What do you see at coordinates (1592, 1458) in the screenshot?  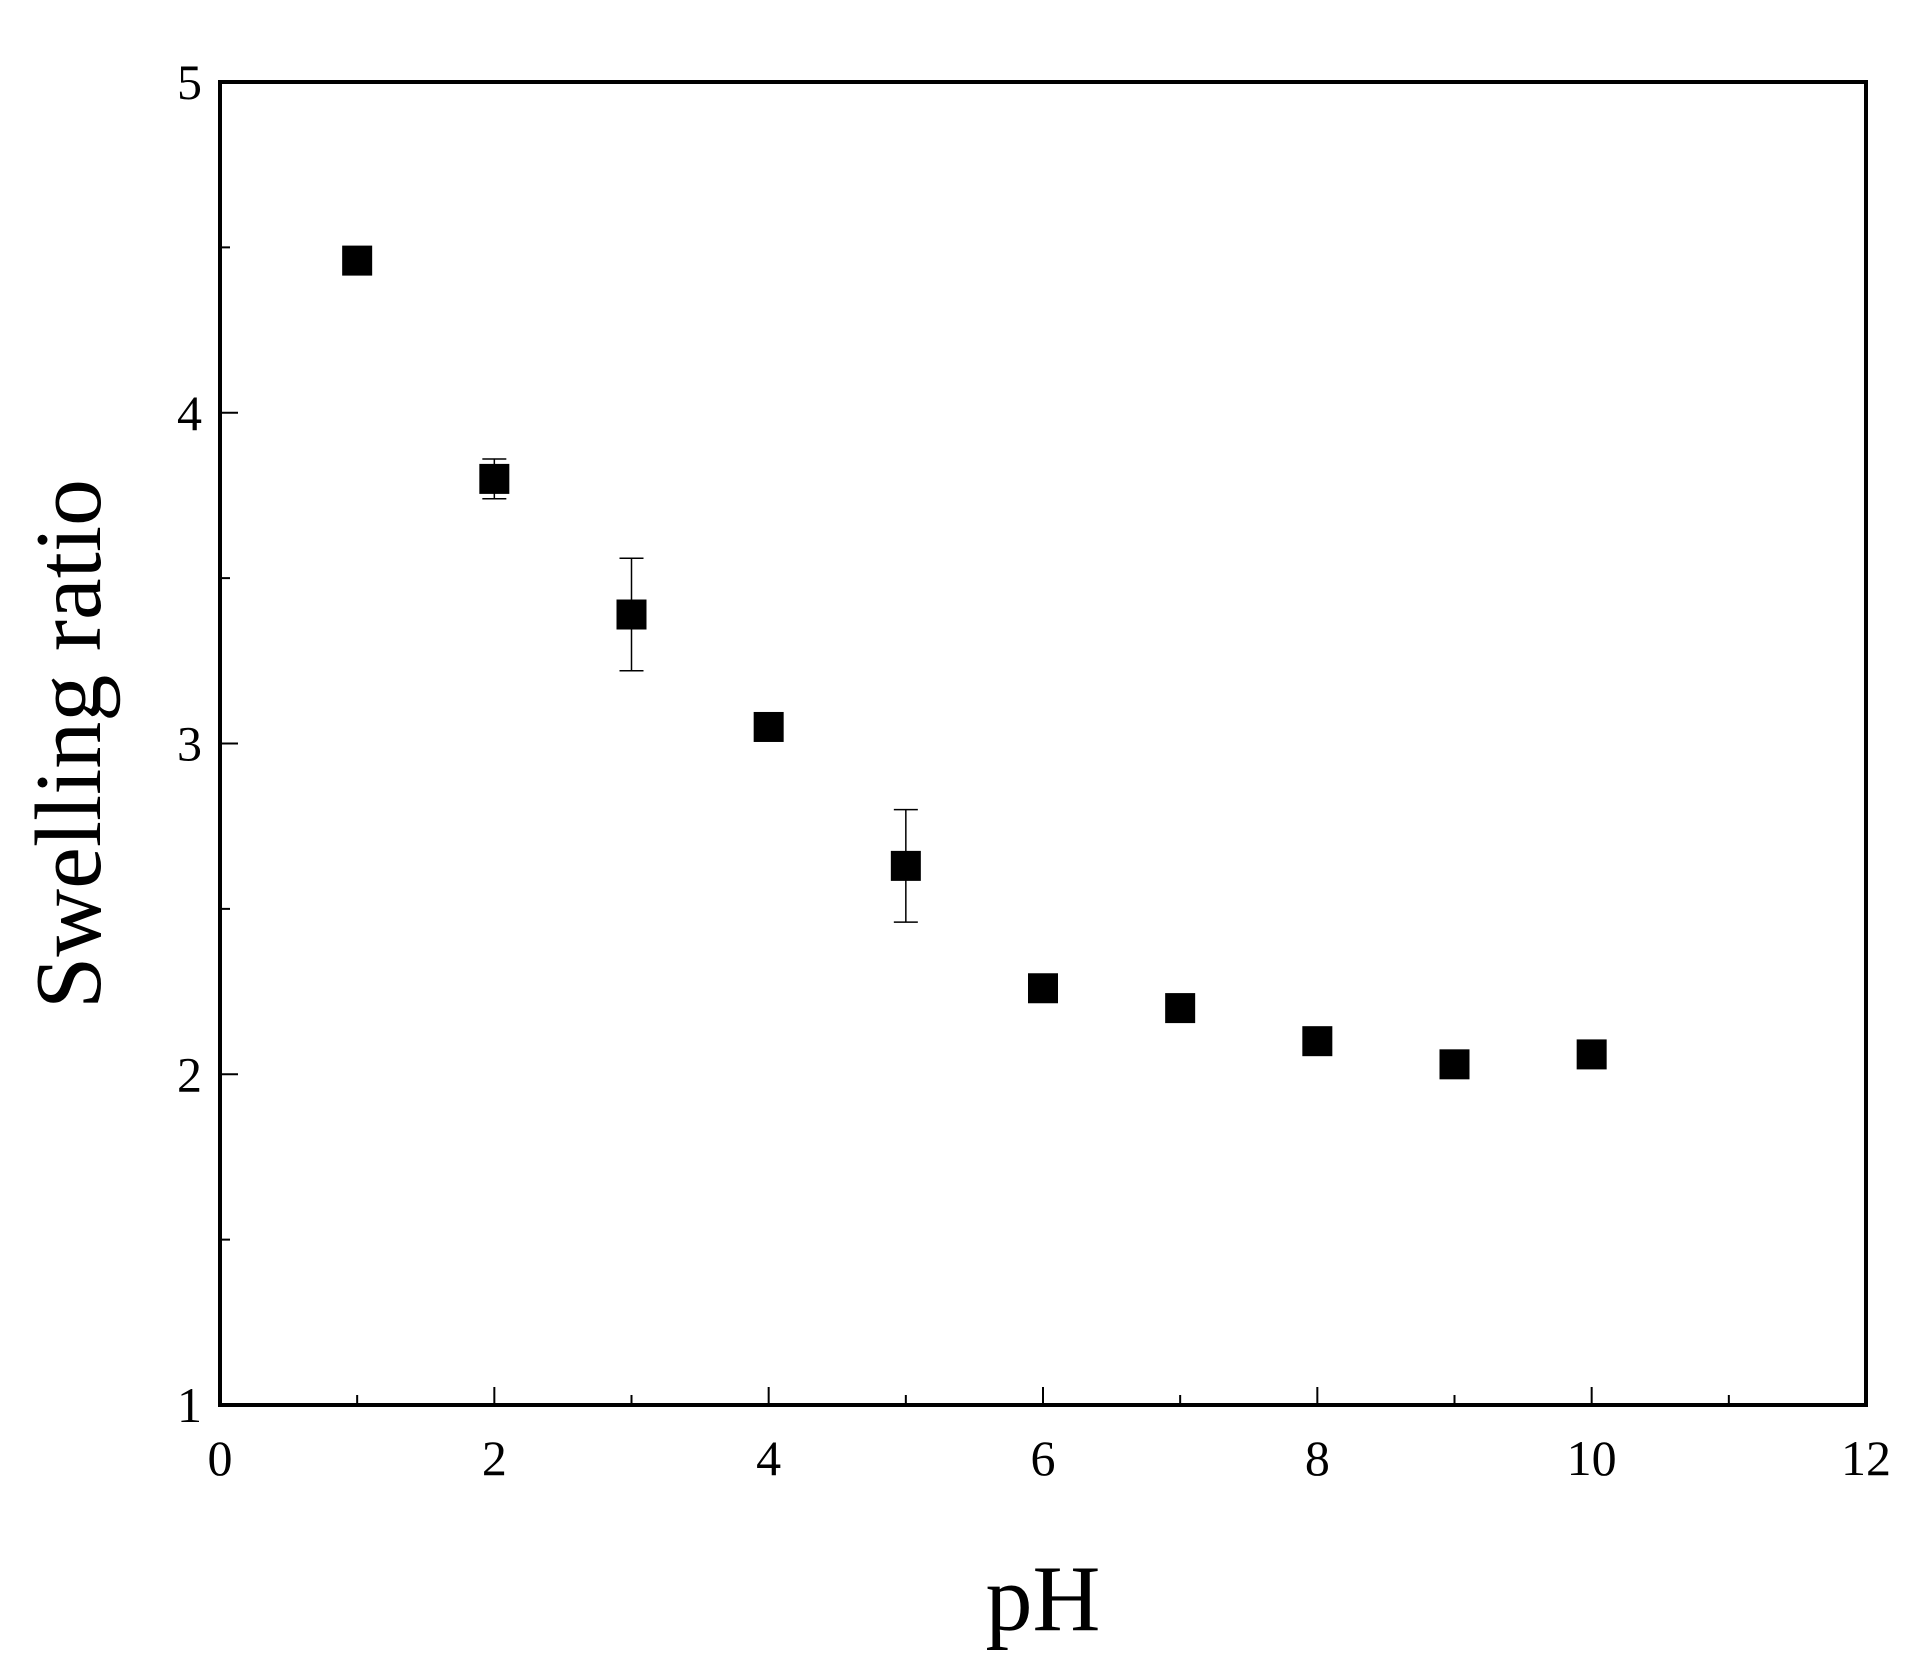 I see `x-tick-label: 10` at bounding box center [1592, 1458].